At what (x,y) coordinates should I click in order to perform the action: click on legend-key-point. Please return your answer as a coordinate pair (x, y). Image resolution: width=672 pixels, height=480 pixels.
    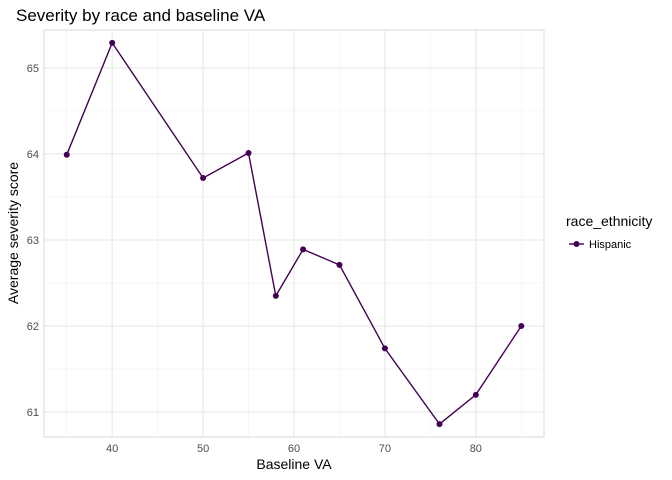
    Looking at the image, I should click on (576, 244).